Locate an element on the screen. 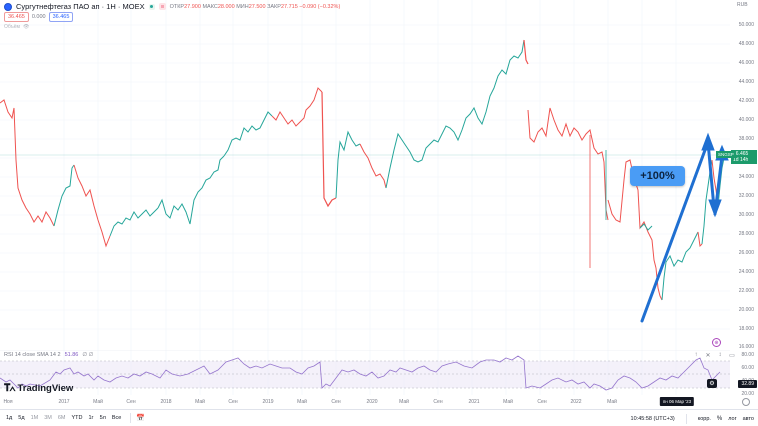 The width and height of the screenshot is (758, 426). volume-legend: Объём 👁 is located at coordinates (16, 27).